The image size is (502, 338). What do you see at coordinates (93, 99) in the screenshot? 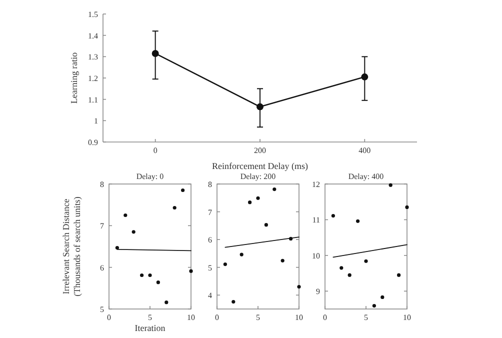
I see `y-tick-label: 1.1` at bounding box center [93, 99].